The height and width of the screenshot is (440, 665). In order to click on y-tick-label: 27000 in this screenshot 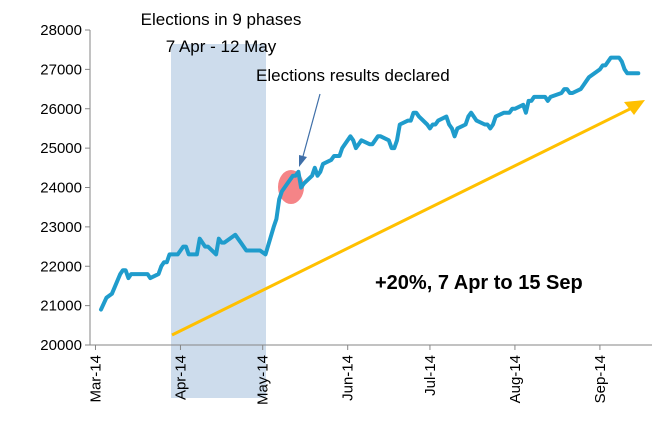, I will do `click(61, 69)`.